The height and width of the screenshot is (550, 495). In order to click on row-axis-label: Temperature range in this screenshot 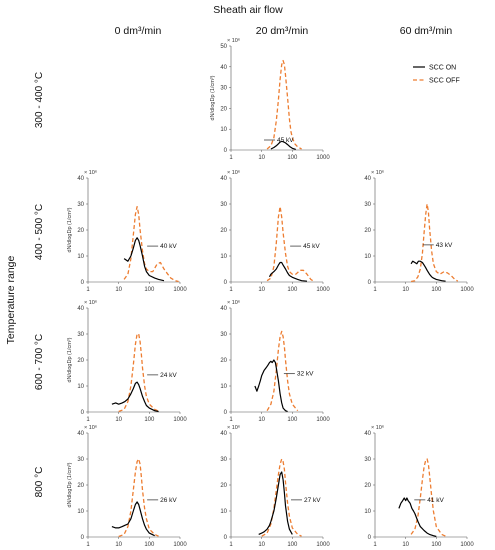, I will do `click(11, 299)`.